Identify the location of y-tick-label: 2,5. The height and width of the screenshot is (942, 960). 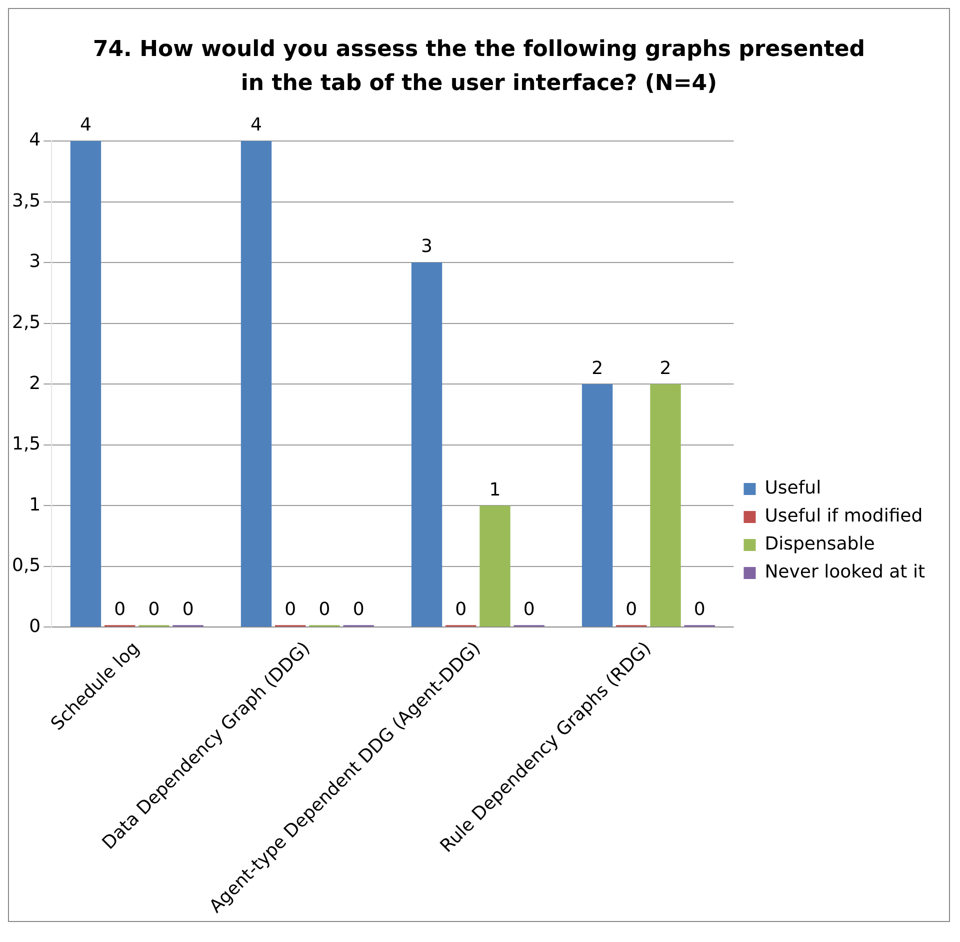
(26, 322).